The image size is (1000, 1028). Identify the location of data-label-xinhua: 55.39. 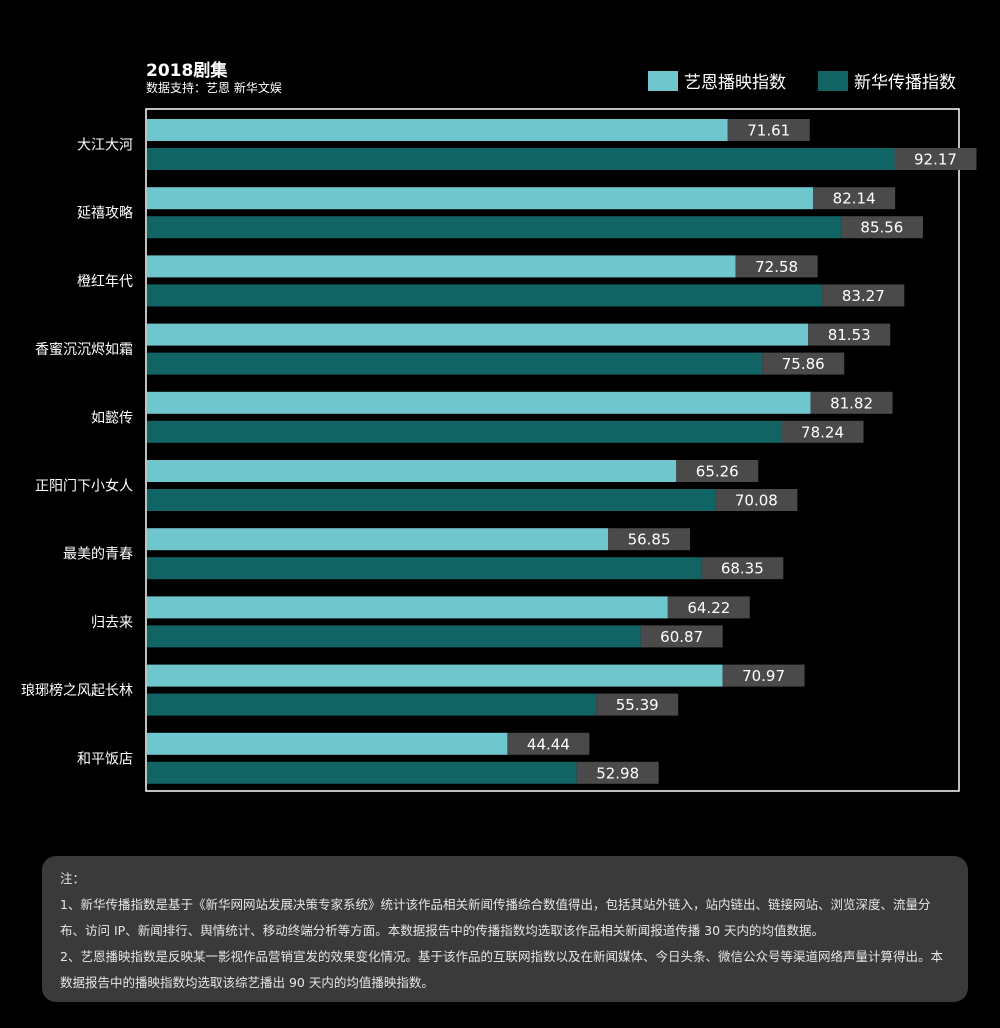
(637, 705).